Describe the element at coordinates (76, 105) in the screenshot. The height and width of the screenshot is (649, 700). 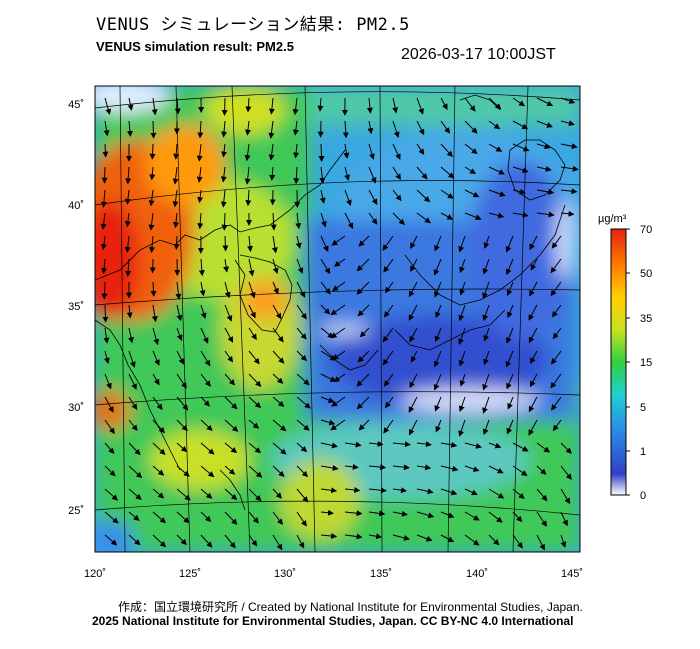
I see `lat-label-45: 45˚` at that location.